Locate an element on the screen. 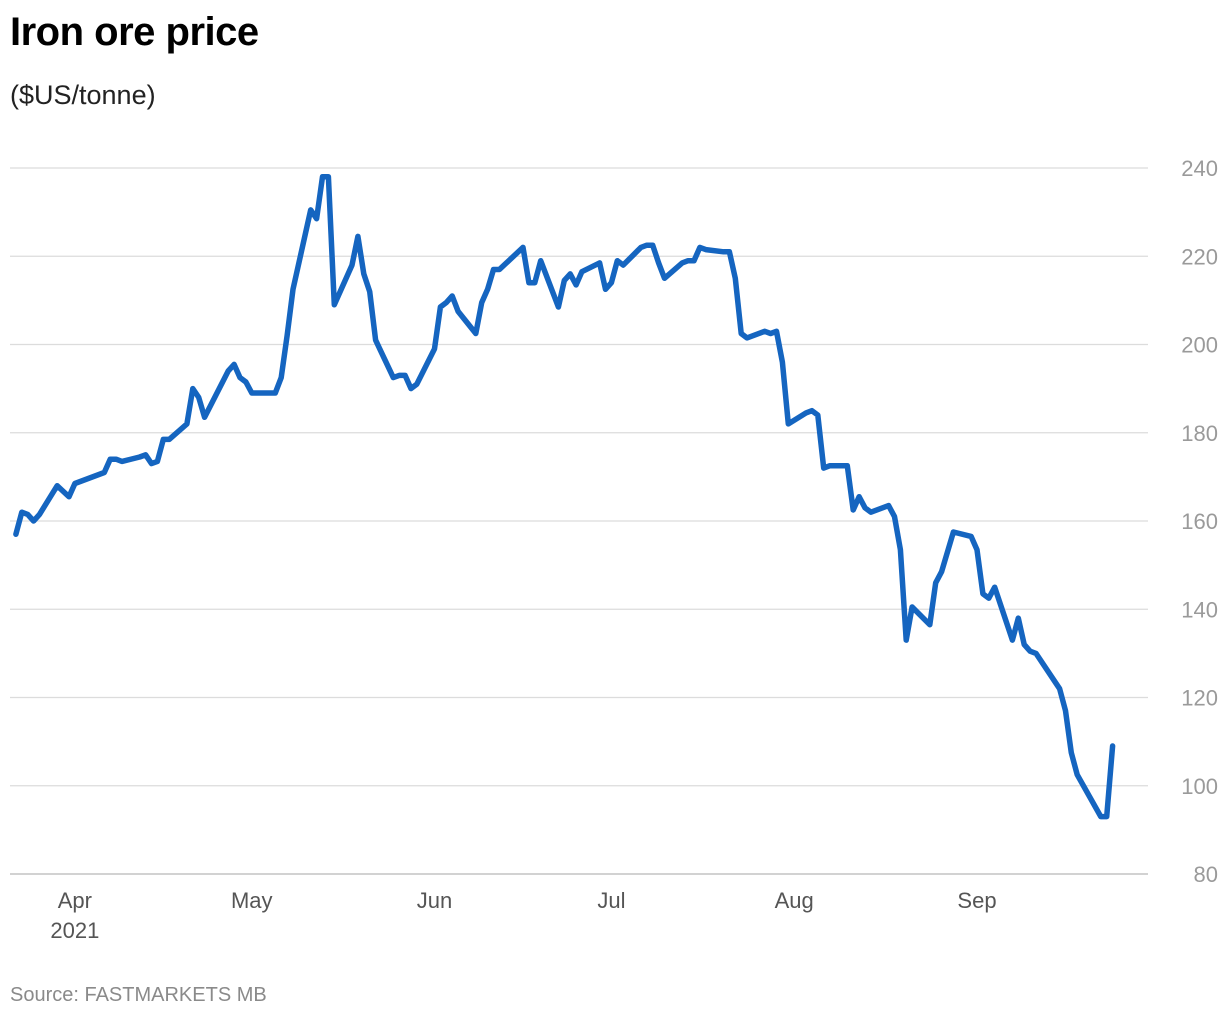  x-tick-label-aug: Aug is located at coordinates (794, 900).